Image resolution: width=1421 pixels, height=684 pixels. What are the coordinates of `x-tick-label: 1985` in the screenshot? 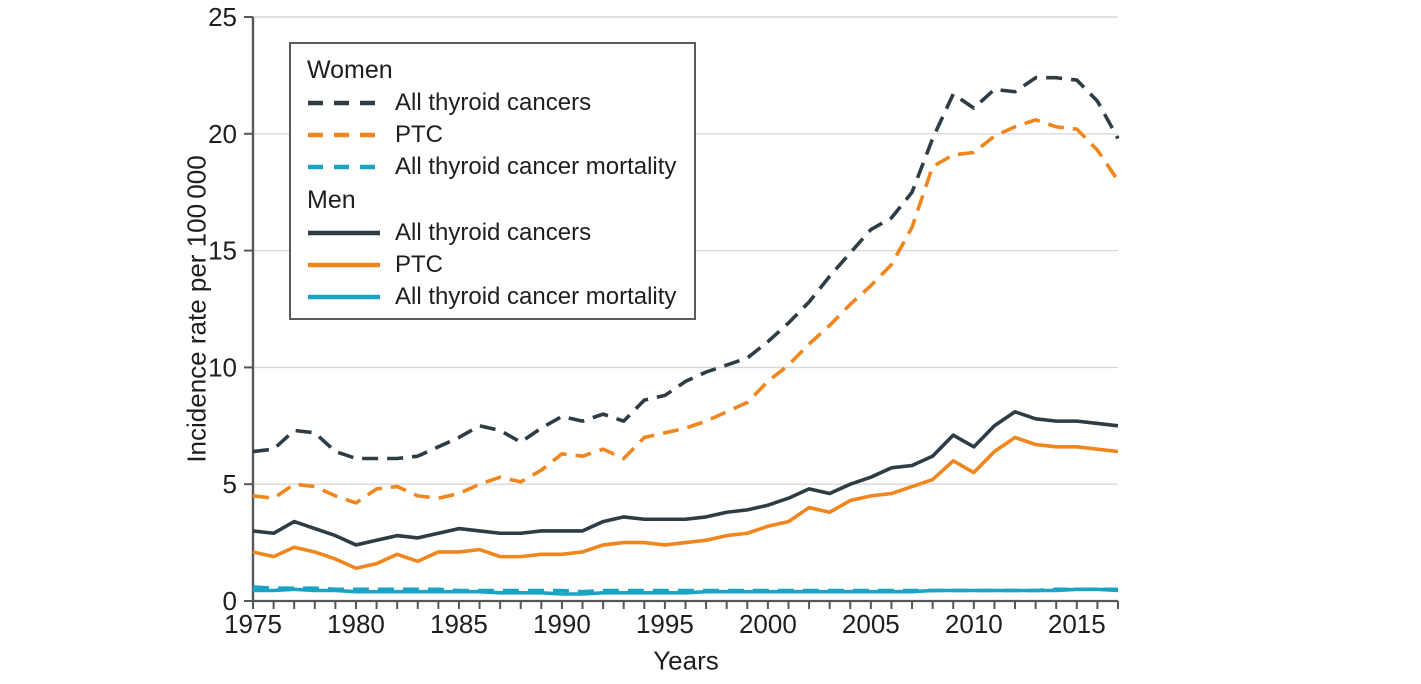 It's located at (459, 624).